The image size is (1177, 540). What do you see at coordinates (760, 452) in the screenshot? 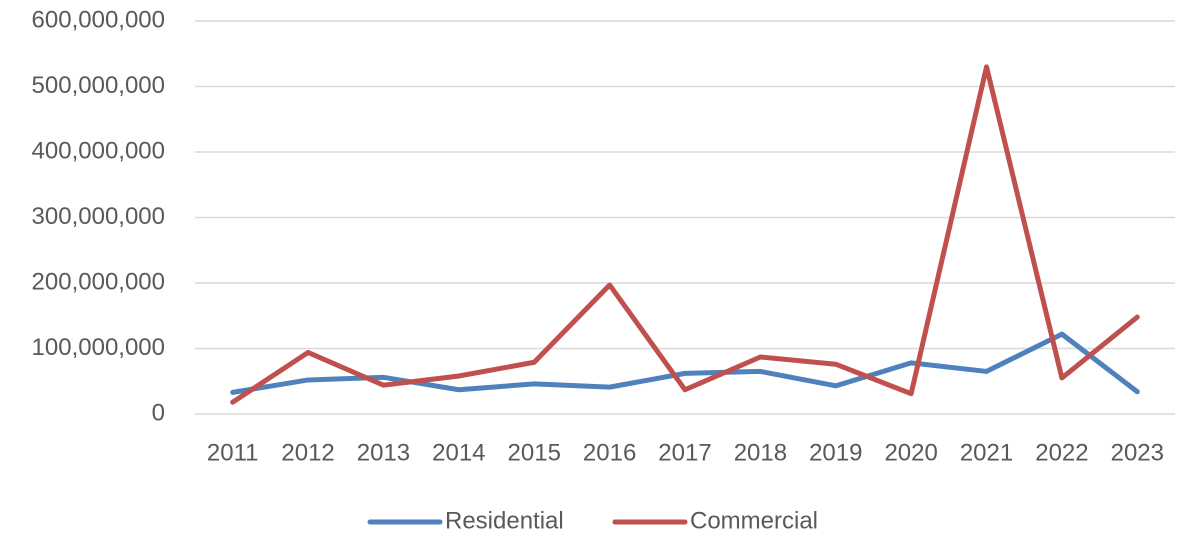
I see `x-tick-label: 2018` at bounding box center [760, 452].